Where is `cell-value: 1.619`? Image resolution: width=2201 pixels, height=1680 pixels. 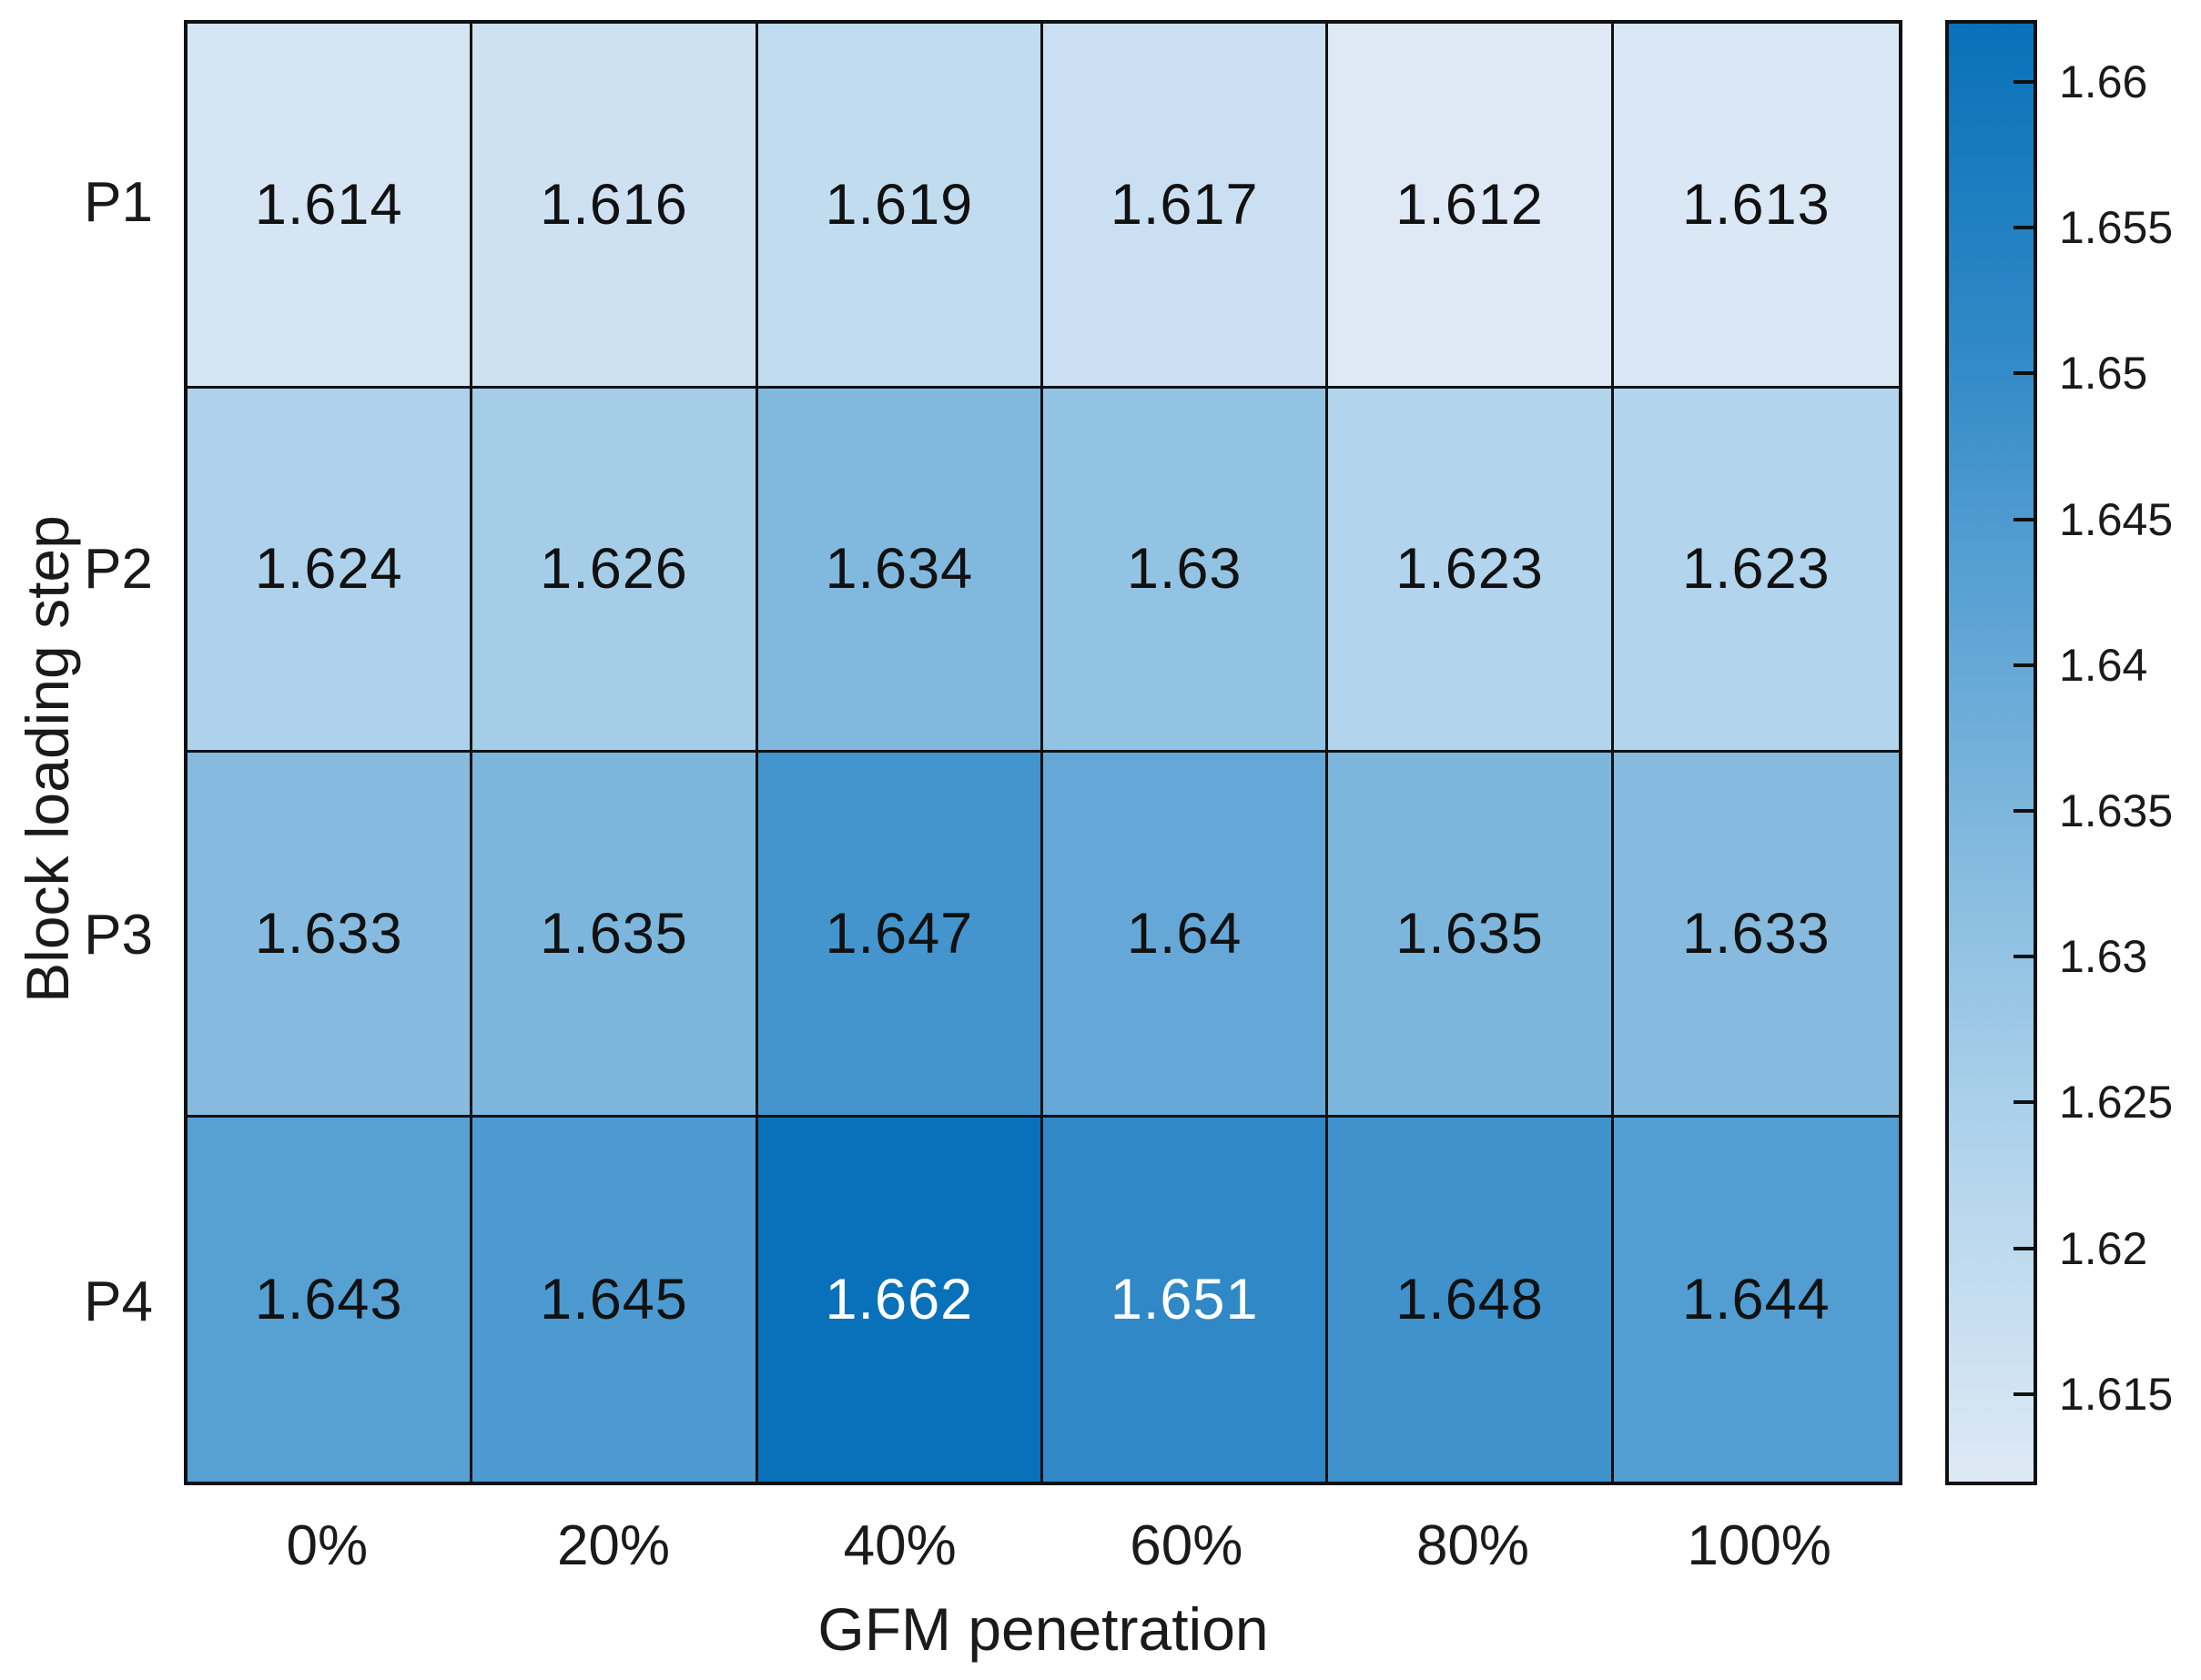
cell-value: 1.619 is located at coordinates (900, 204).